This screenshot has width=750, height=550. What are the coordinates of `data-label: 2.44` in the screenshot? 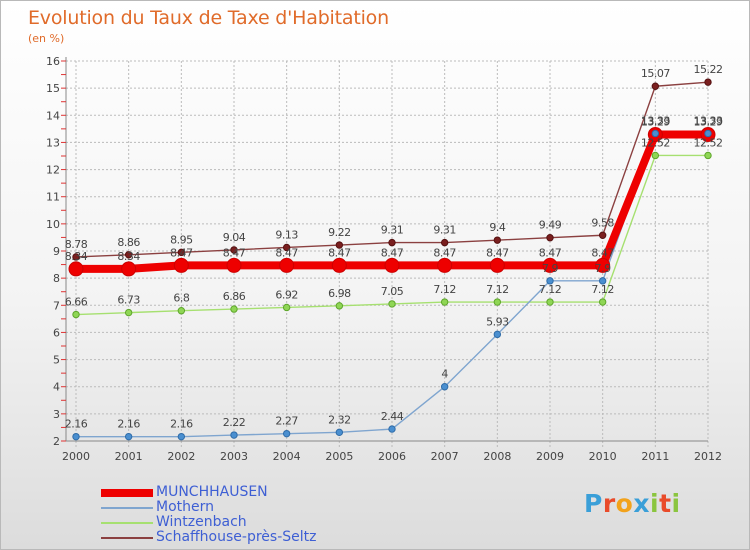 It's located at (392, 416).